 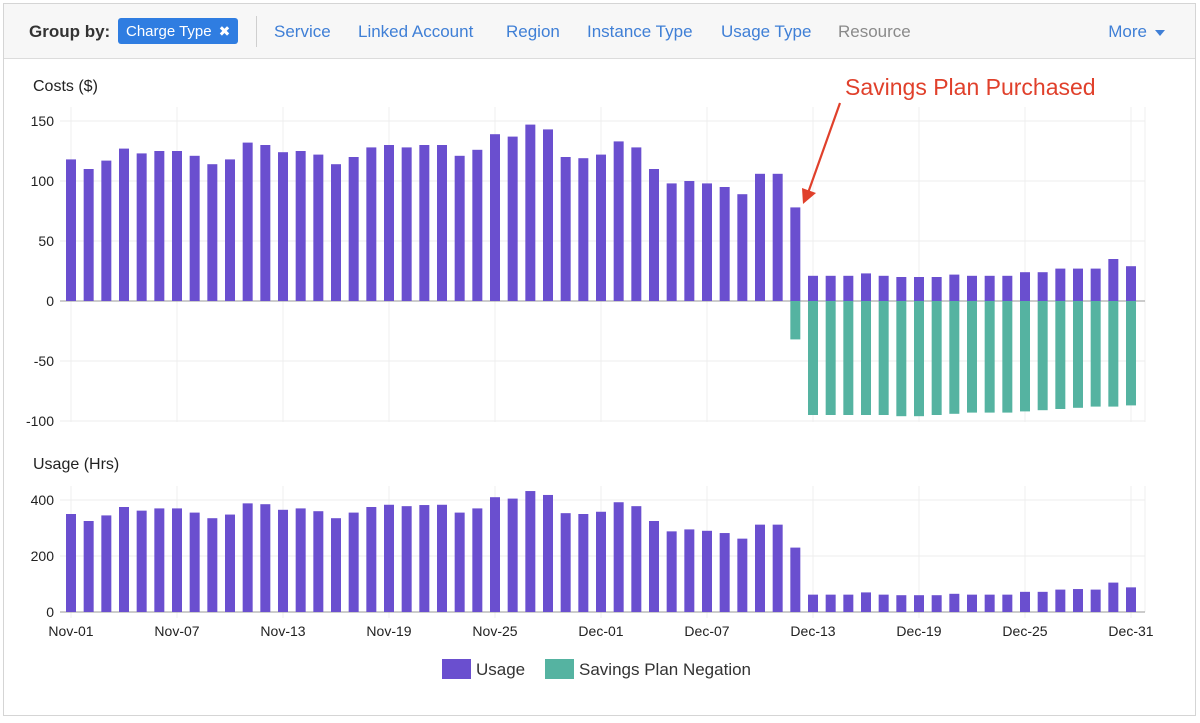 What do you see at coordinates (665, 669) in the screenshot?
I see `legend-negation-label: Savings Plan Negation` at bounding box center [665, 669].